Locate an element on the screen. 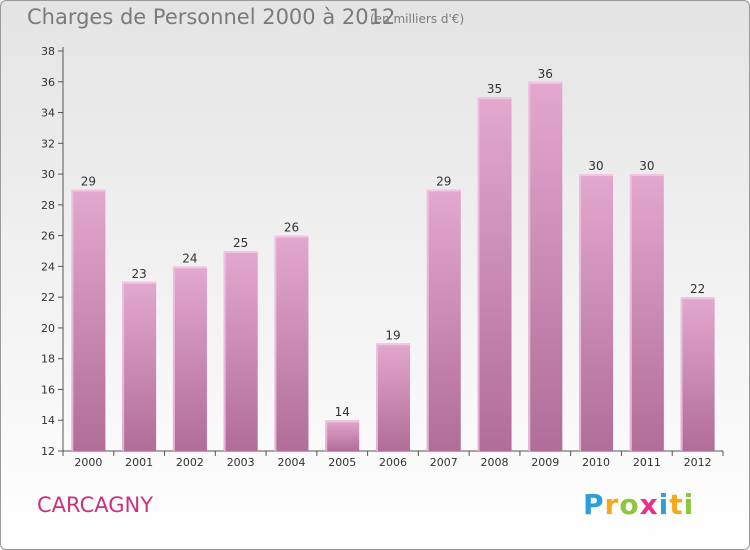 This screenshot has width=750, height=550. x-tick-label: 2007 is located at coordinates (444, 462).